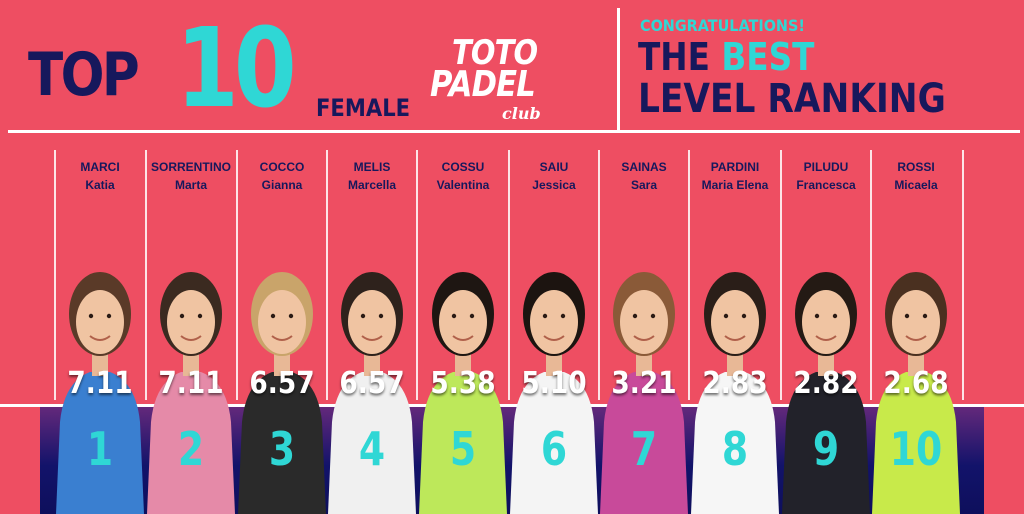 This screenshot has width=1024, height=514. What do you see at coordinates (463, 449) in the screenshot?
I see `player-rank: 5` at bounding box center [463, 449].